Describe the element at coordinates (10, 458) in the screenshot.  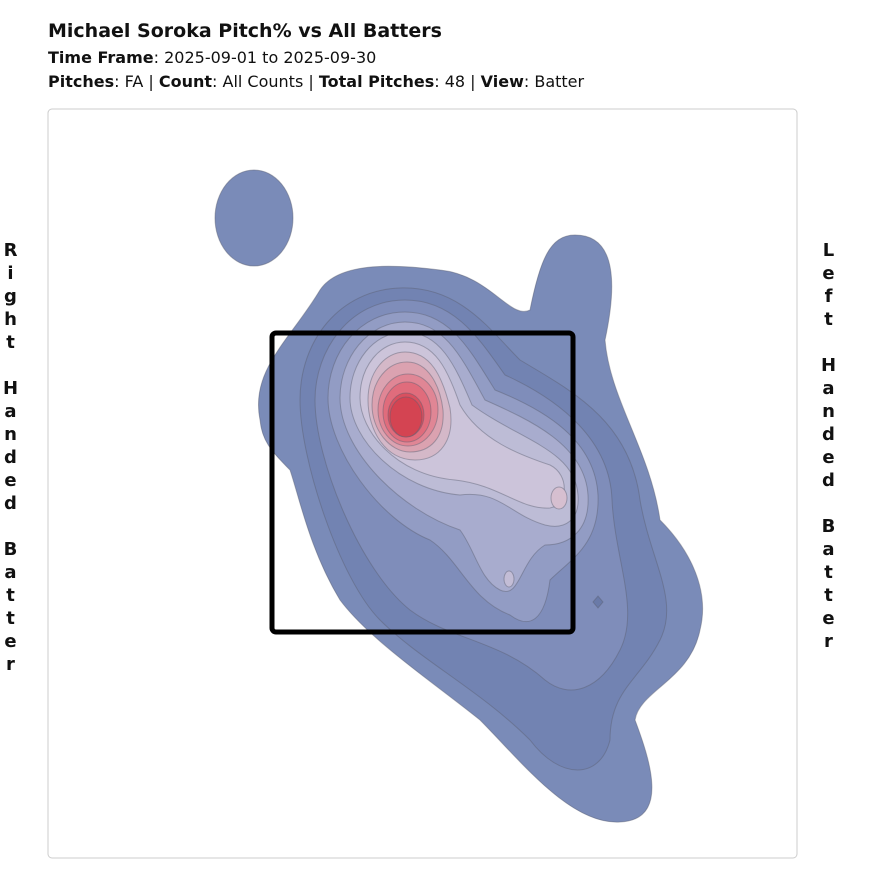
I see `side-label: Right Handed Batter` at that location.